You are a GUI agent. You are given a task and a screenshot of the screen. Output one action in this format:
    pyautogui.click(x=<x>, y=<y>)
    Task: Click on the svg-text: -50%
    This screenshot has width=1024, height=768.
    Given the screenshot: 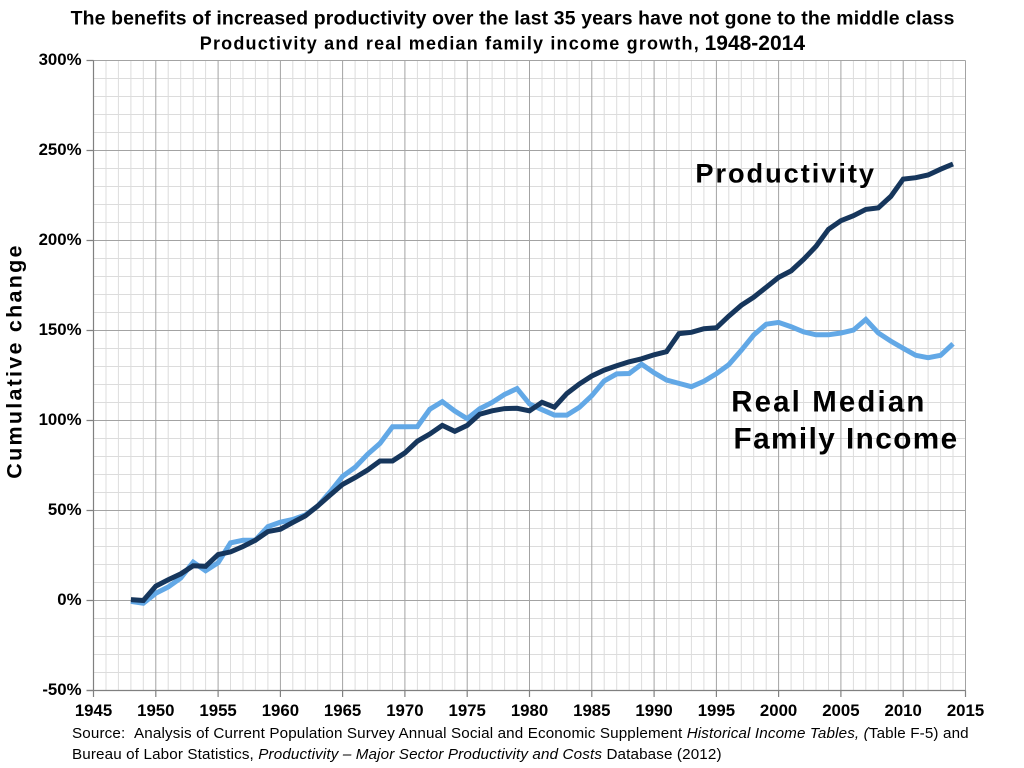 What is the action you would take?
    pyautogui.click(x=61, y=689)
    